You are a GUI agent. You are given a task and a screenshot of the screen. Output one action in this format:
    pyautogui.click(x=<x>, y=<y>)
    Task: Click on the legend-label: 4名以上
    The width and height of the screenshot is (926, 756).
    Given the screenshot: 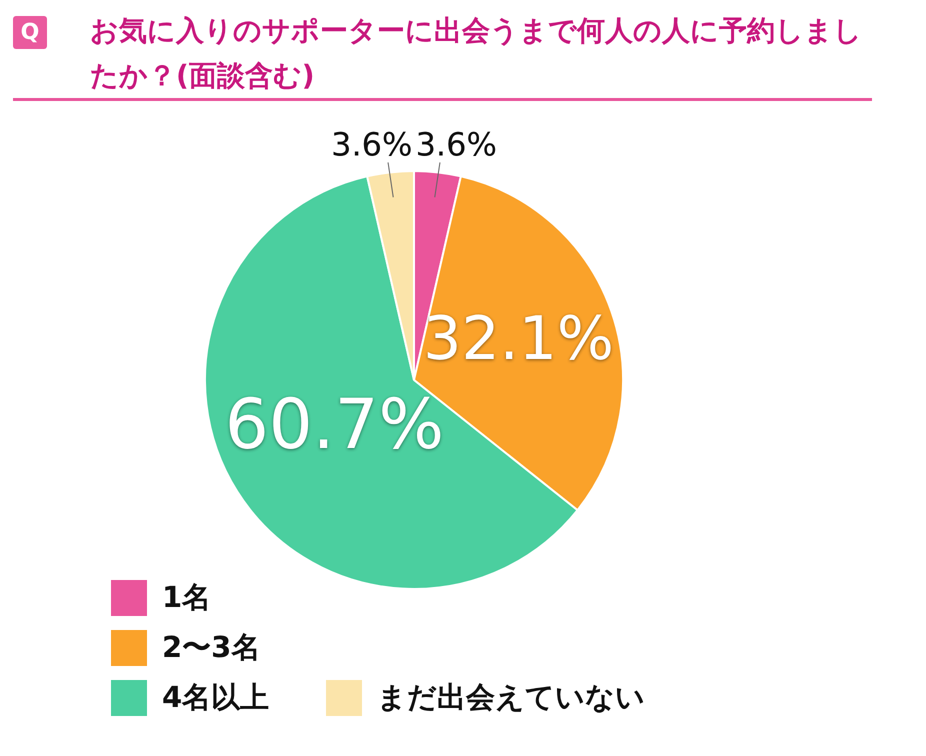 What is the action you would take?
    pyautogui.click(x=216, y=697)
    